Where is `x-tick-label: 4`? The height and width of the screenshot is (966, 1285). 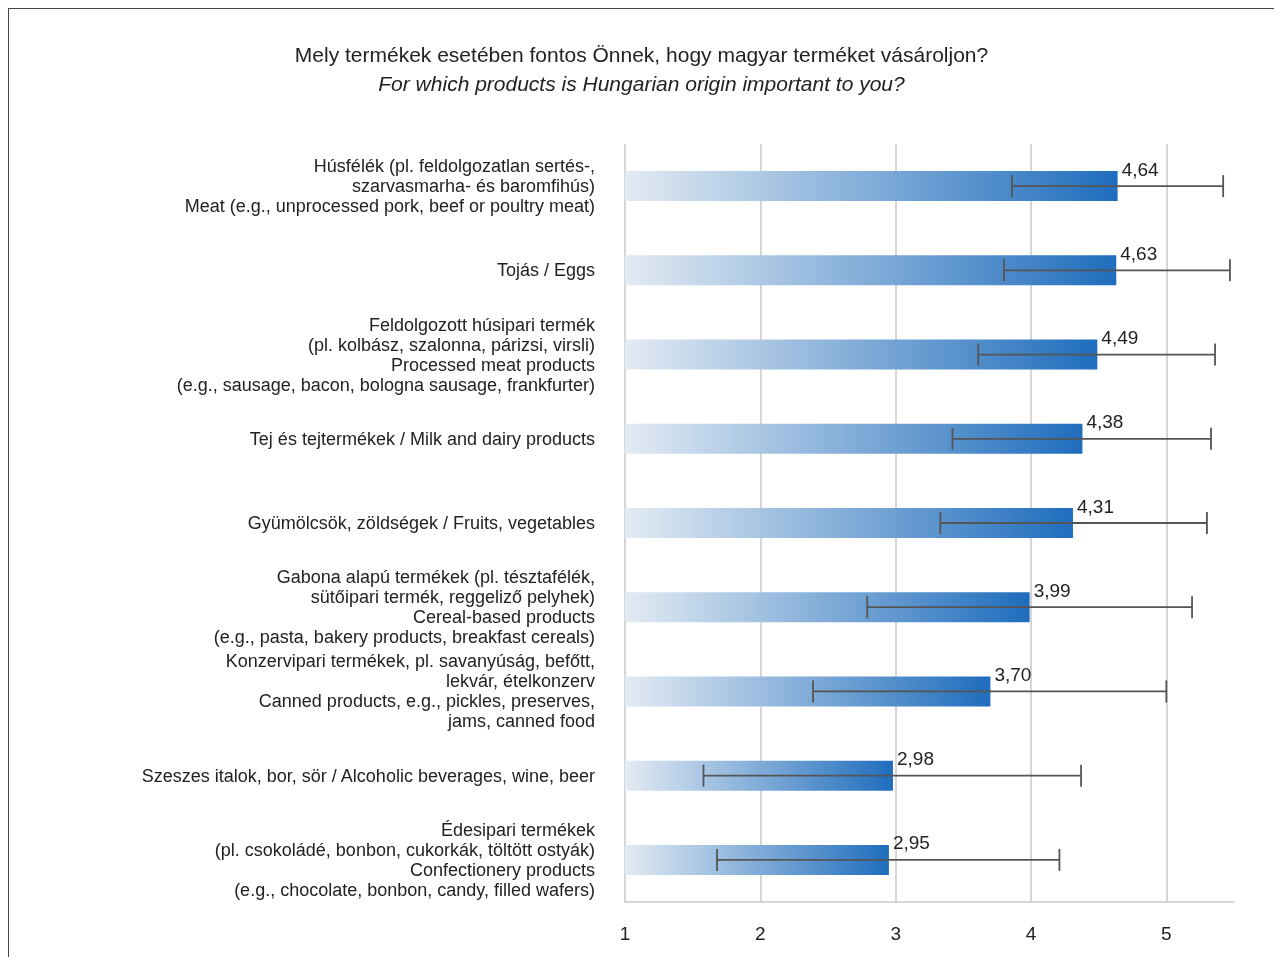
x-tick-label: 4 is located at coordinates (1031, 933).